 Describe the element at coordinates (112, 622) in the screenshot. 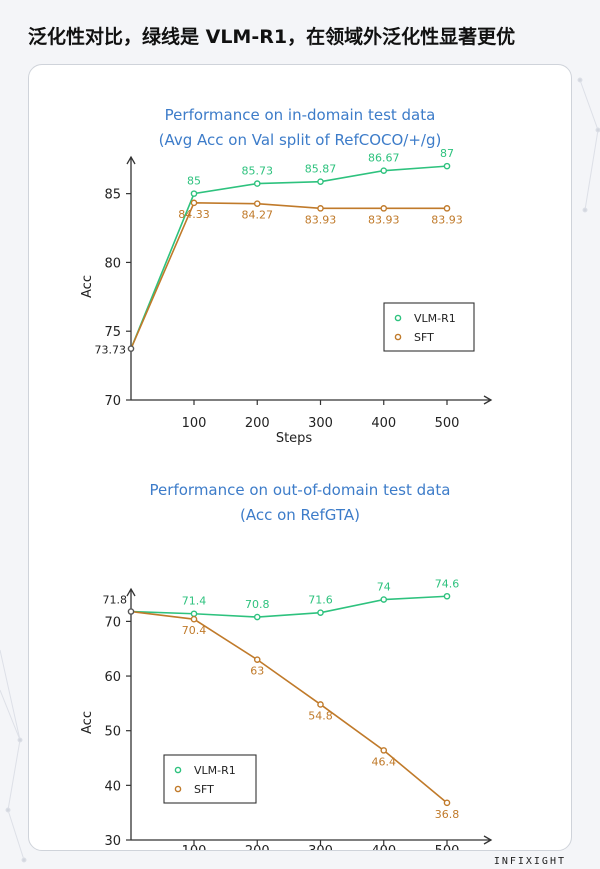

I see `out-of-domain-y-tick-label: 70` at that location.